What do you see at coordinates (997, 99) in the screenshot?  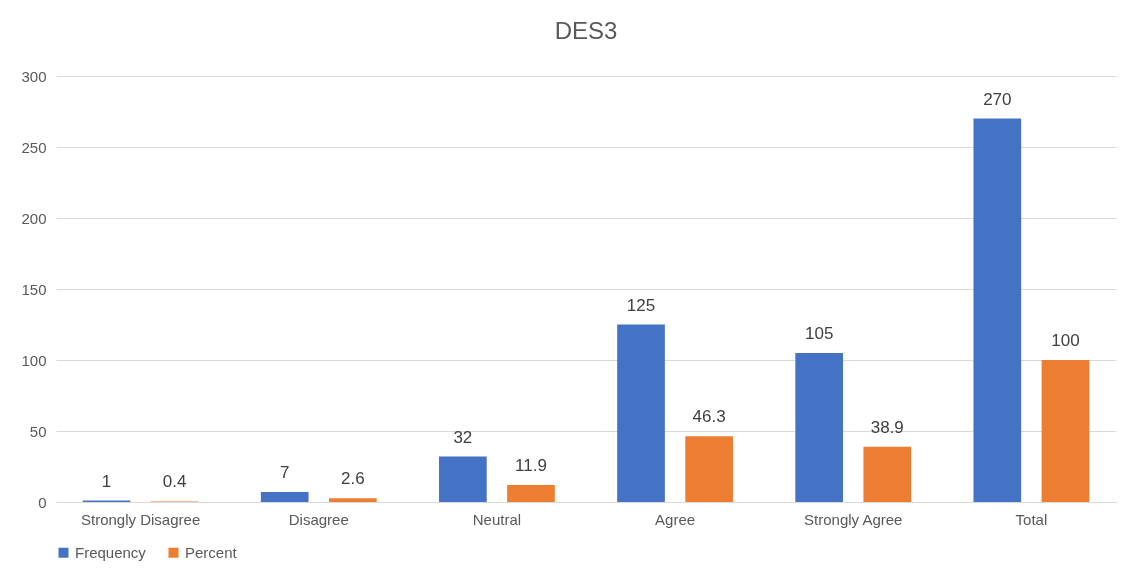 I see `data-label: 270` at bounding box center [997, 99].